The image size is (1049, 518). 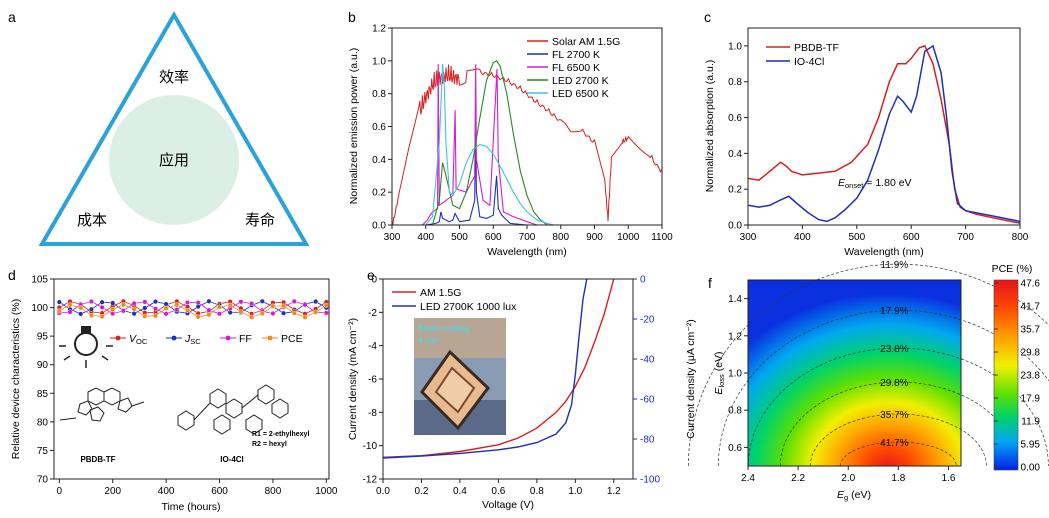 What do you see at coordinates (691, 379) in the screenshot?
I see `y2-axis-label-e: Current density (μA cm⁻²)` at bounding box center [691, 379].